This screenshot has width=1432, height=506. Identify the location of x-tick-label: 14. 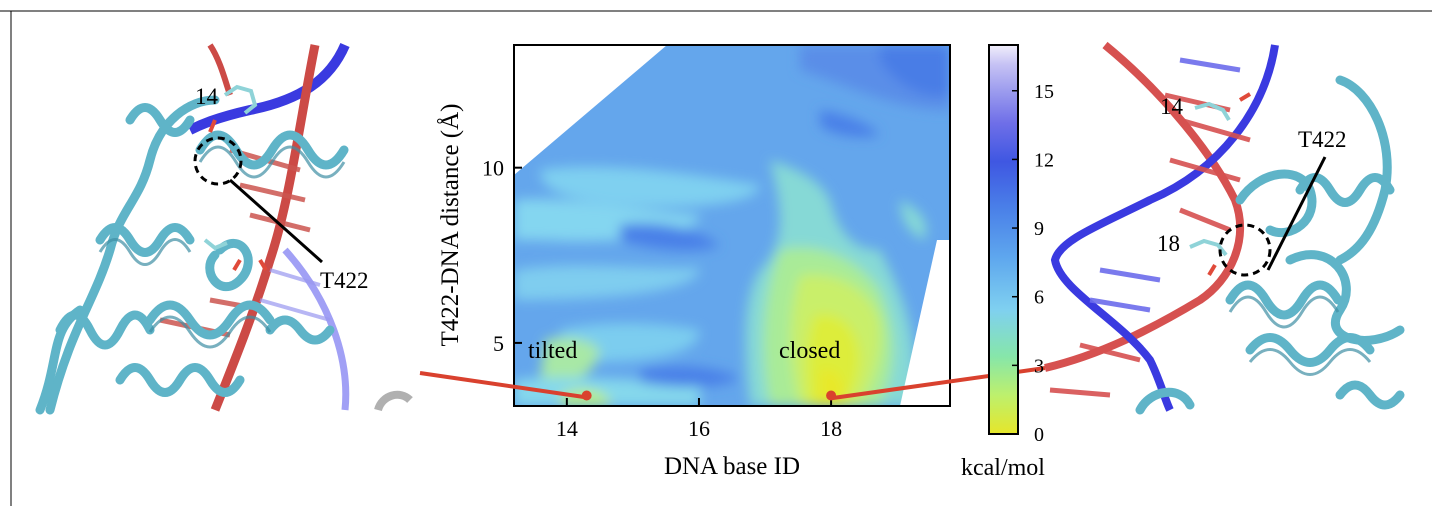
(567, 428).